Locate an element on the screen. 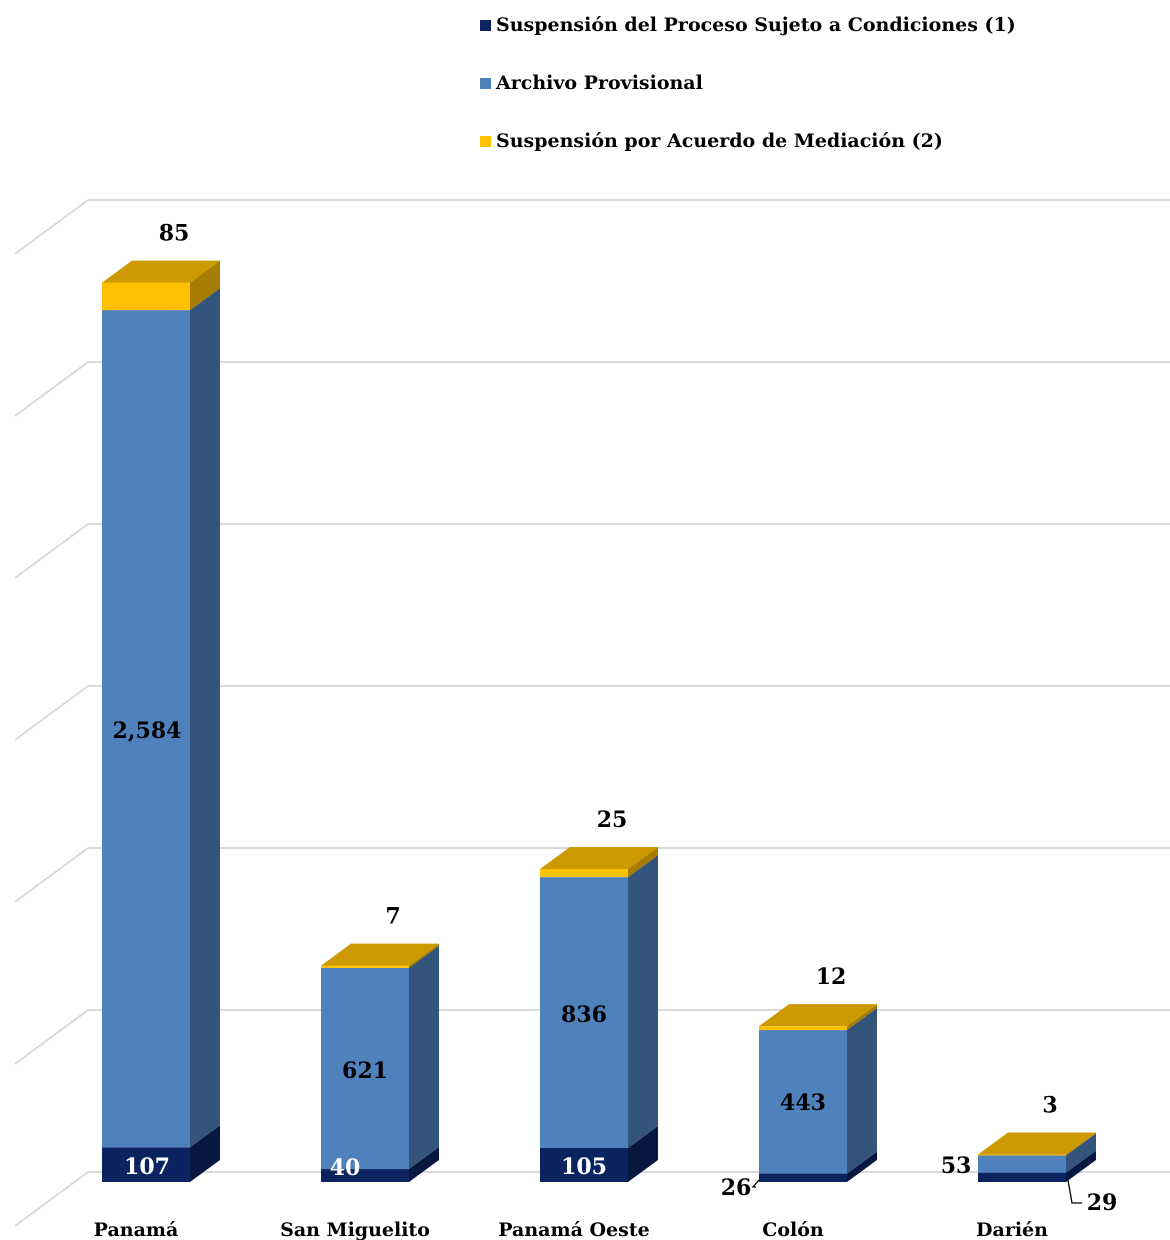  data-label-mediacion: 85 is located at coordinates (174, 234).